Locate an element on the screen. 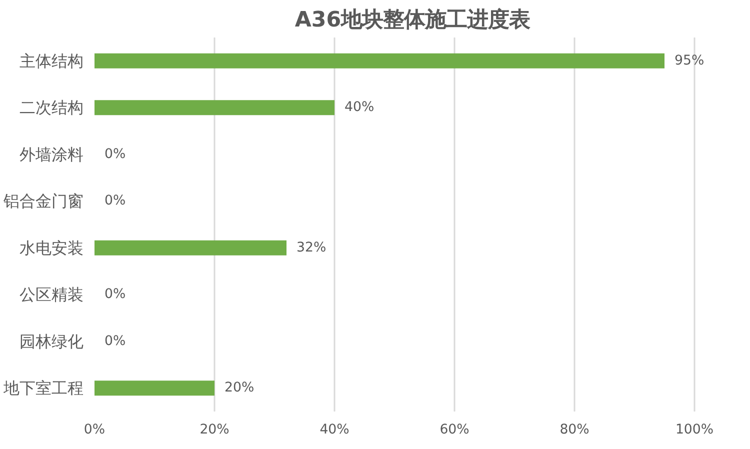 The width and height of the screenshot is (750, 449). x-tick-label: 60% is located at coordinates (455, 430).